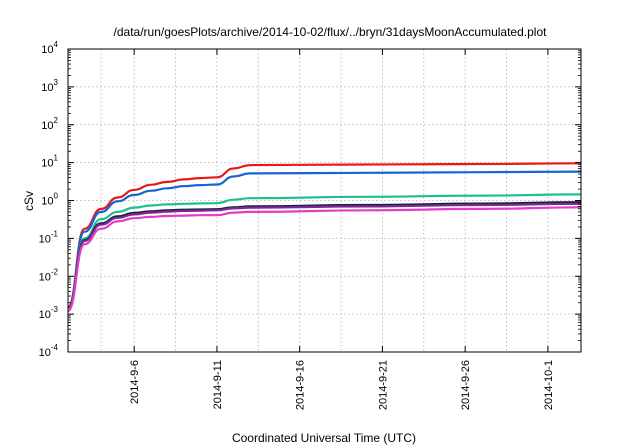  Describe the element at coordinates (49, 124) in the screenshot. I see `y-tick-label: 10²` at that location.